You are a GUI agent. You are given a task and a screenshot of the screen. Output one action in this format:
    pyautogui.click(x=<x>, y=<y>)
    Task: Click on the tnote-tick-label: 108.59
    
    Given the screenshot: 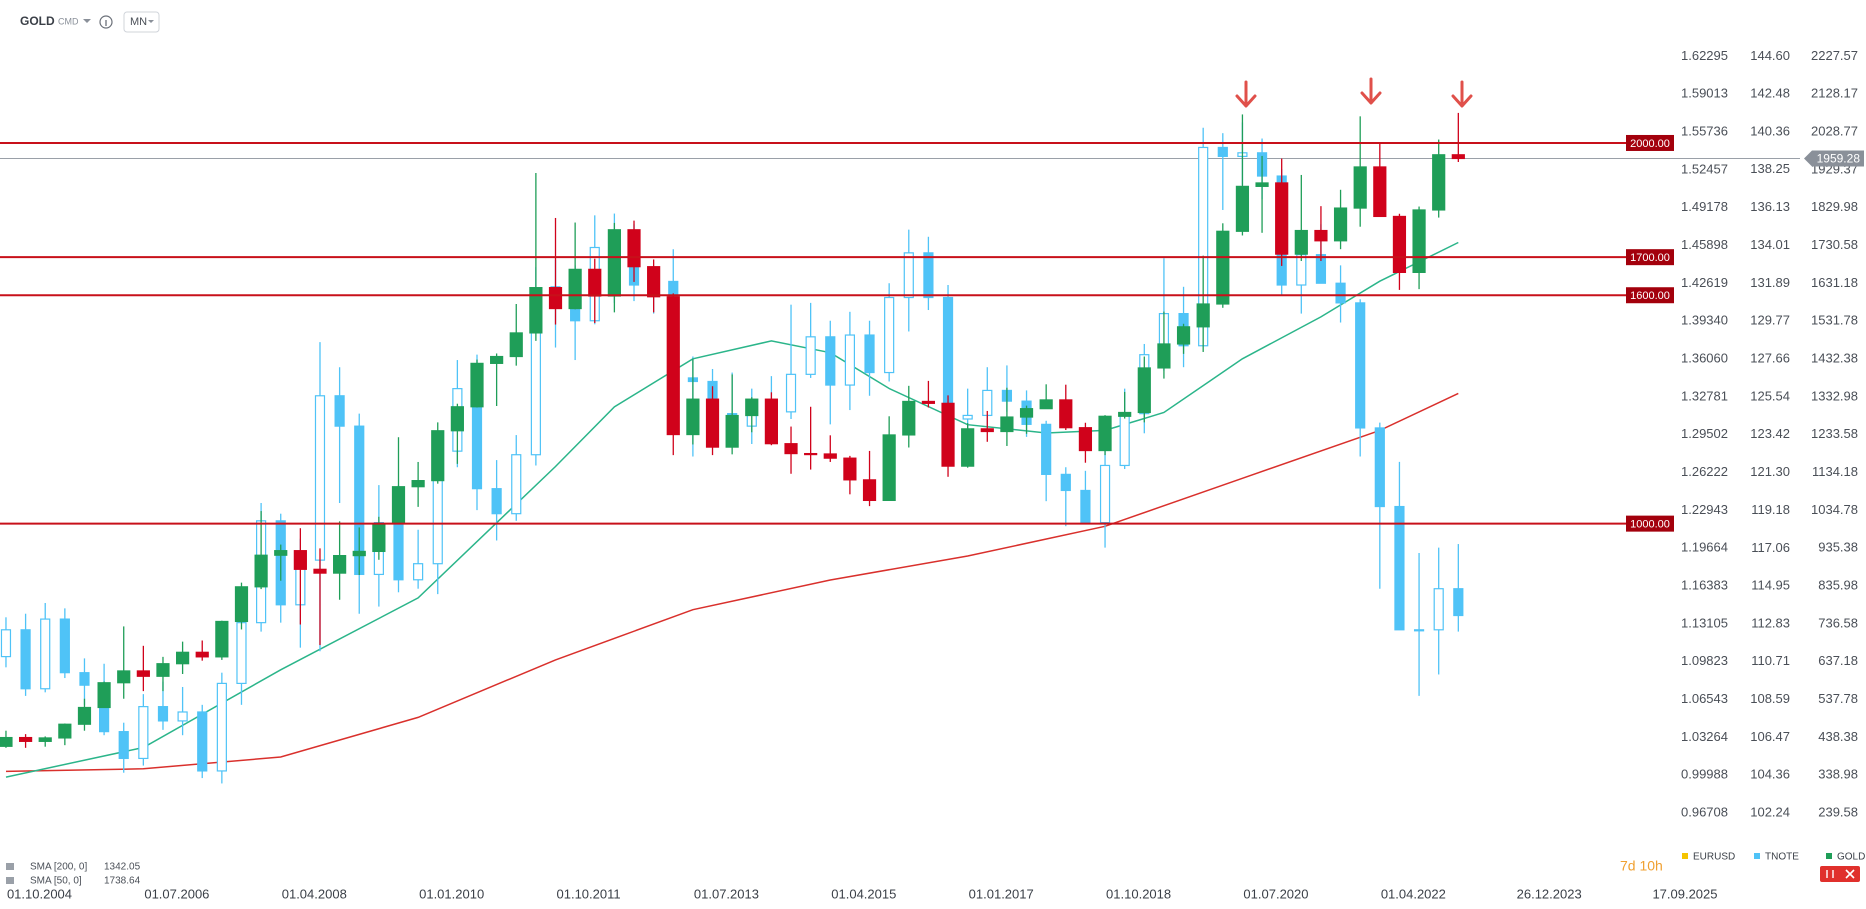 What is the action you would take?
    pyautogui.click(x=1770, y=698)
    